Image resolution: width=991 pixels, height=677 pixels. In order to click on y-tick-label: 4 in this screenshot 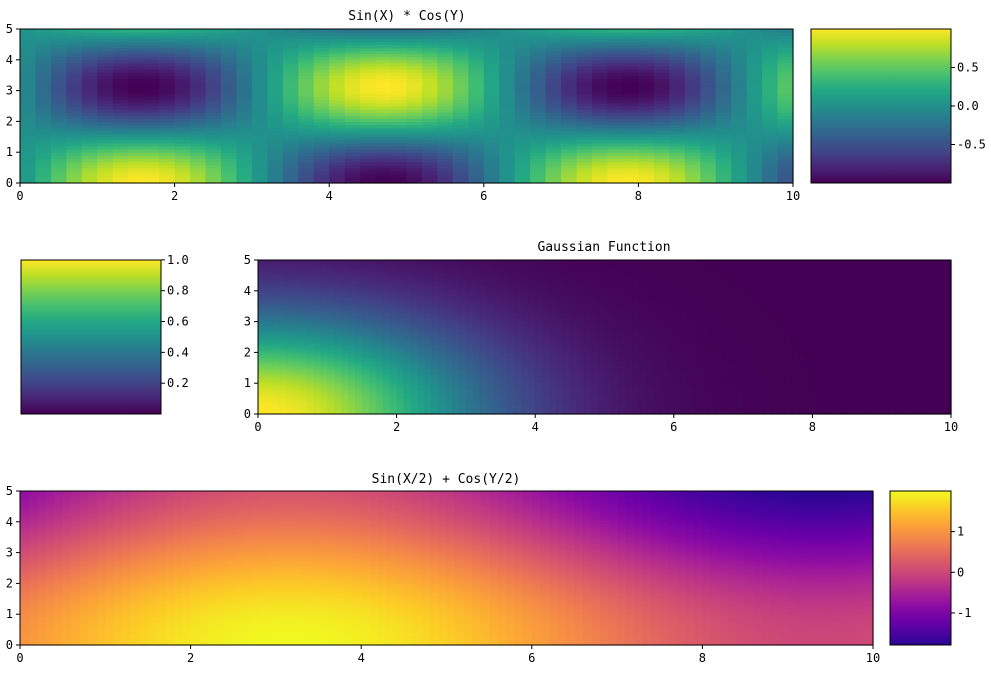, I will do `click(9, 60)`.